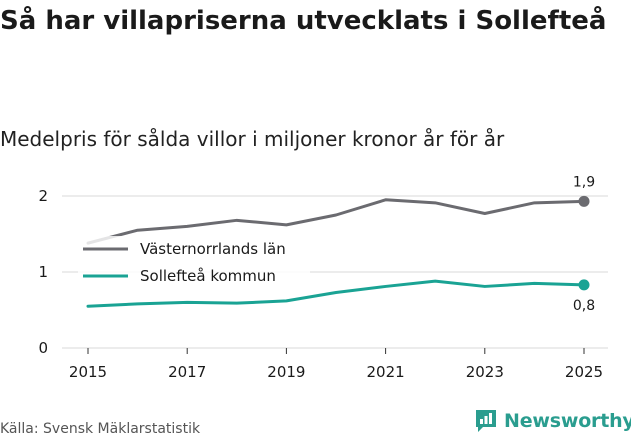  Describe the element at coordinates (386, 372) in the screenshot. I see `x-tick-label-2021: 2021` at that location.